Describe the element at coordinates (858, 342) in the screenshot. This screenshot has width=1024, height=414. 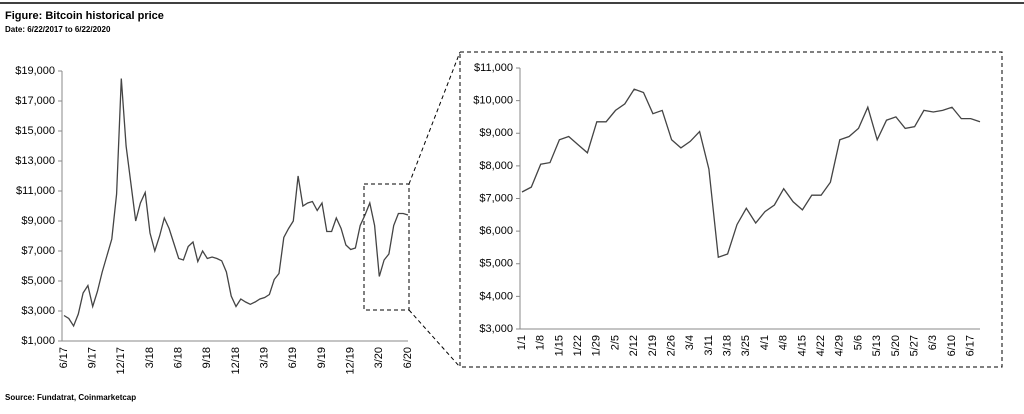
I see `x-tick-label: 5/6` at that location.